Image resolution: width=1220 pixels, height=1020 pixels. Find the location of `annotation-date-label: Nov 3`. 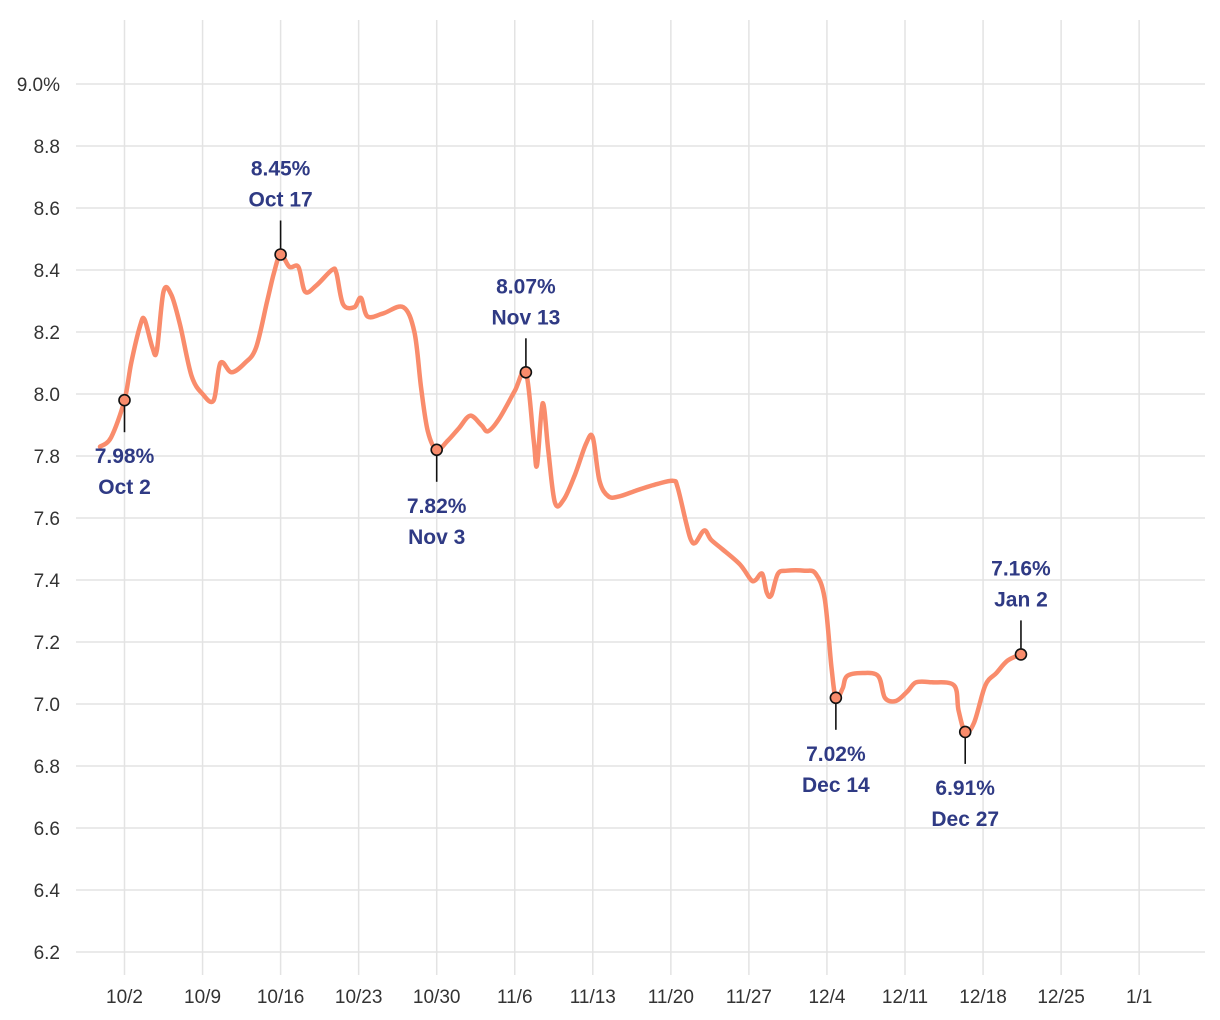

annotation-date-label: Nov 3 is located at coordinates (436, 537).